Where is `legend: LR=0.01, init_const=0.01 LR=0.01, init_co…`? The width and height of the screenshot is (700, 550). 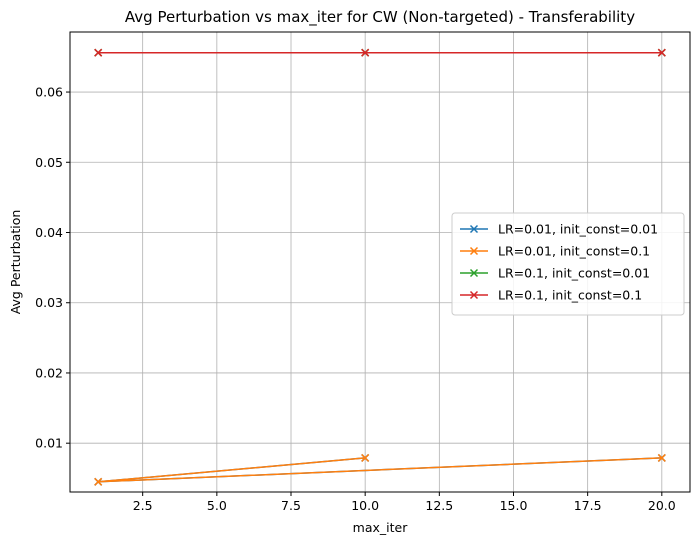
legend: LR=0.01, init_const=0.01 LR=0.01, init_co… is located at coordinates (568, 264).